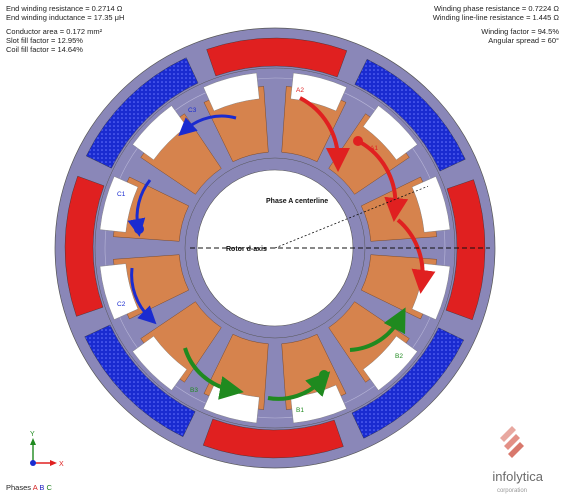  What do you see at coordinates (246, 249) in the screenshot?
I see `rotor-d-axis-label: Rotor d-axis` at bounding box center [246, 249].